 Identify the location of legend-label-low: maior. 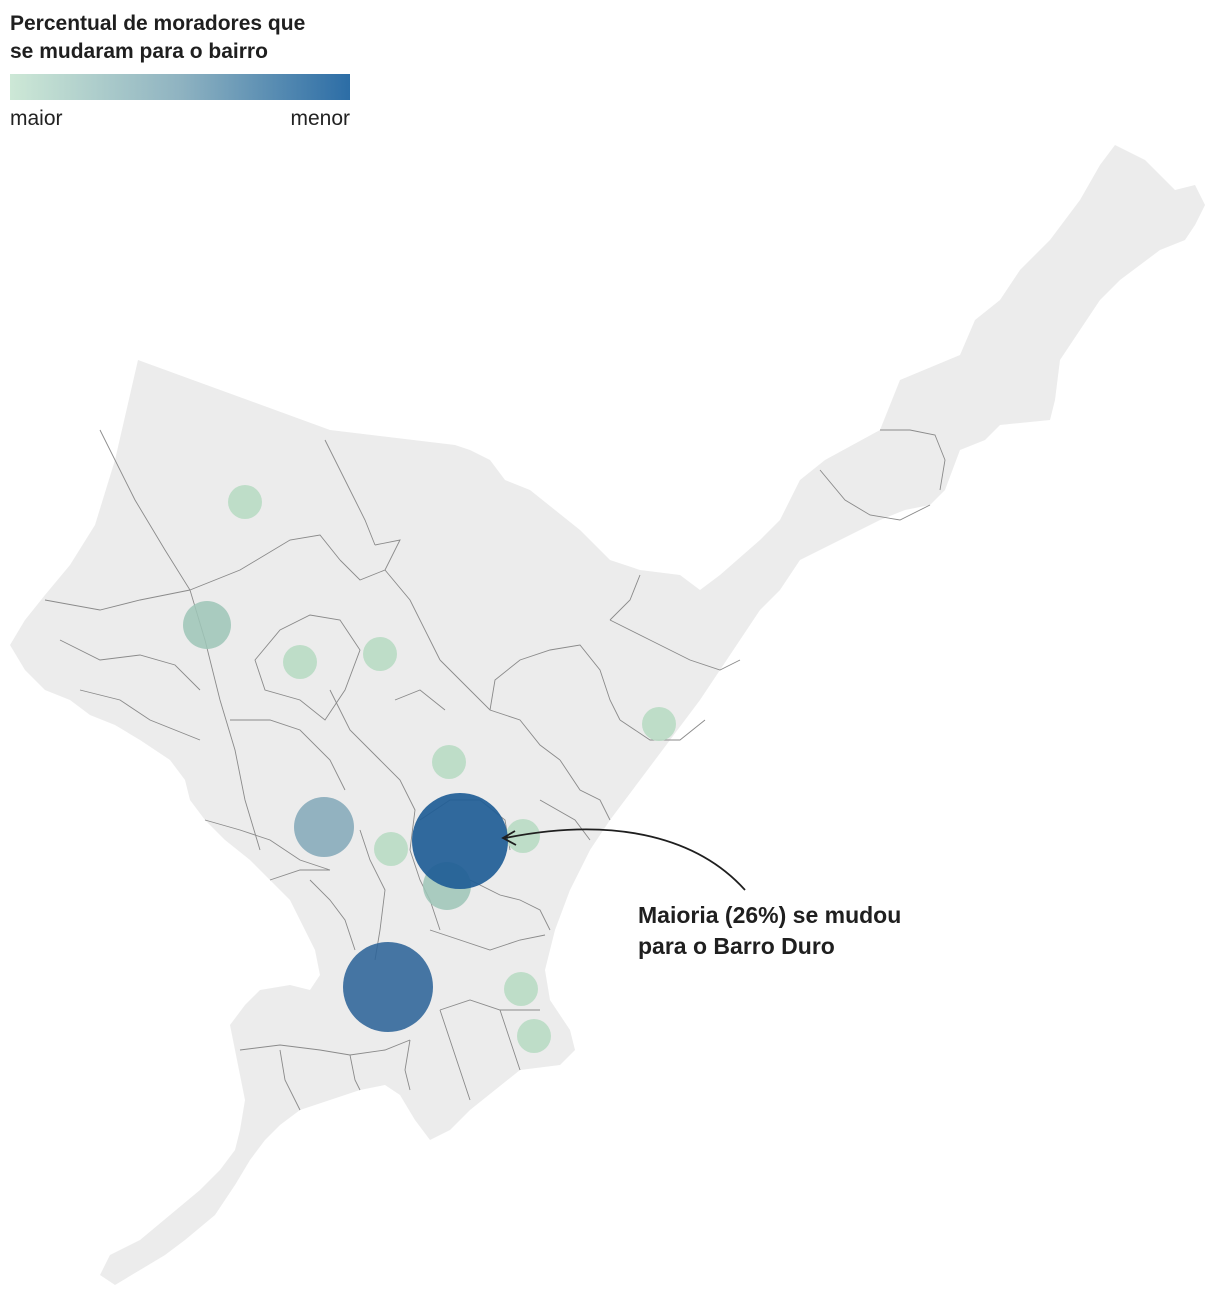
(36, 118).